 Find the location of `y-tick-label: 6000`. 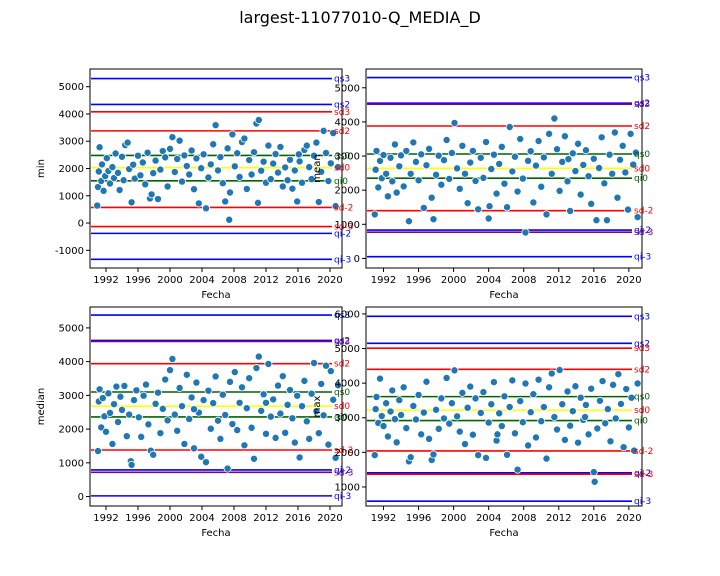

y-tick-label: 6000 is located at coordinates (347, 314).